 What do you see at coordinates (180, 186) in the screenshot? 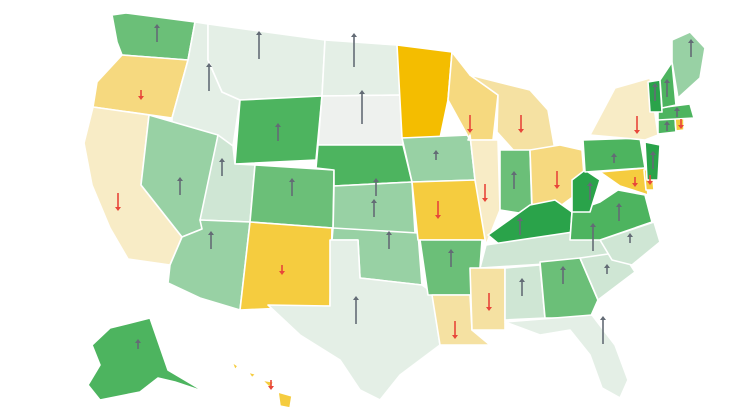
I see `arrow-up-icon-nv` at bounding box center [180, 186].